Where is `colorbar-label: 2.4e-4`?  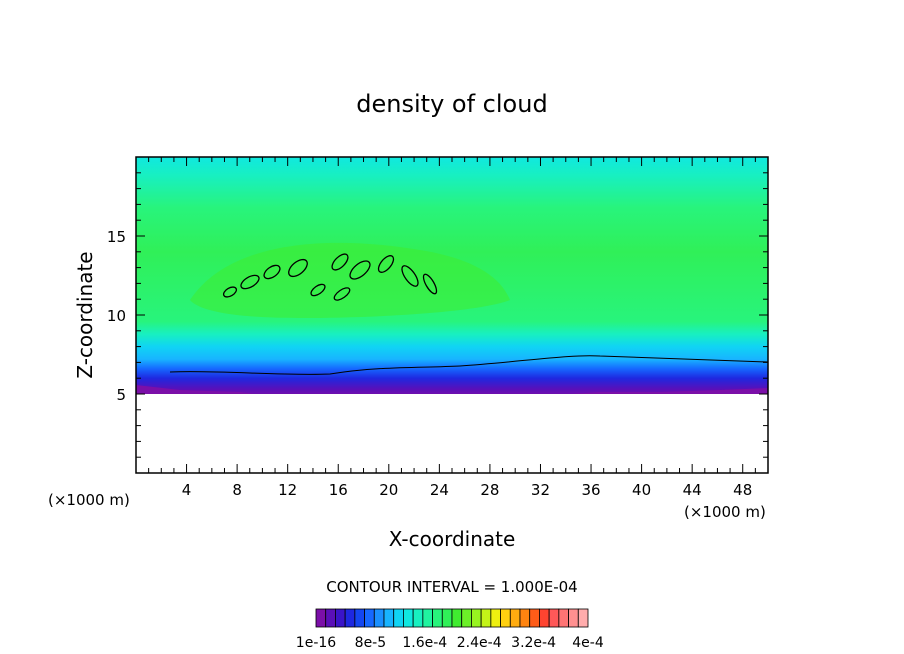
colorbar-label: 2.4e-4 is located at coordinates (479, 643).